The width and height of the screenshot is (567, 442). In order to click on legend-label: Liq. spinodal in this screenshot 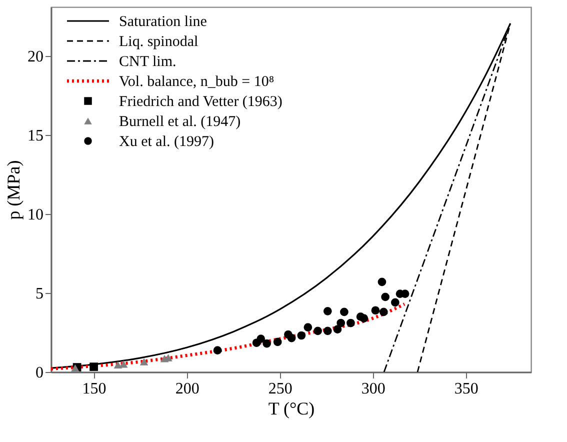, I will do `click(158, 42)`.